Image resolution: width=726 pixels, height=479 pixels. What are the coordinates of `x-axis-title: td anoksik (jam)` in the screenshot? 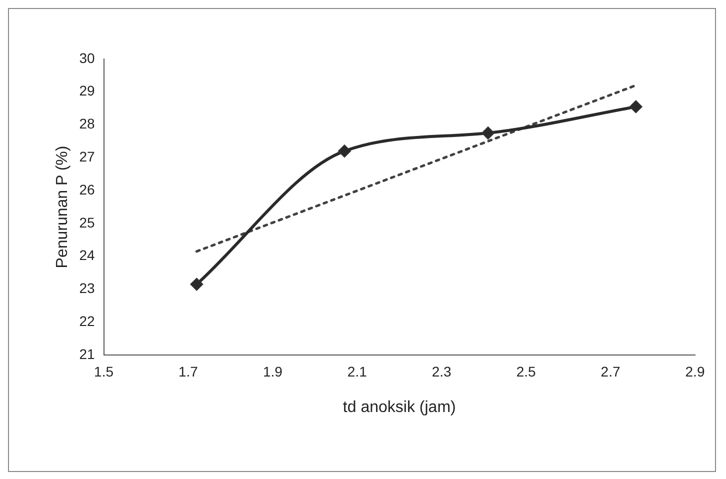 It's located at (399, 407).